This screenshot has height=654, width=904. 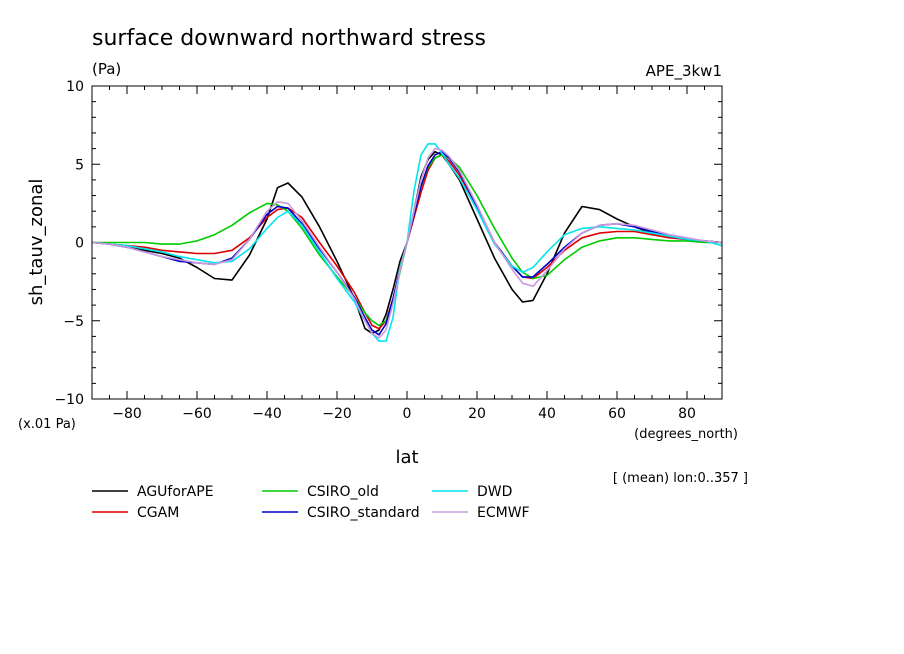 What do you see at coordinates (680, 478) in the screenshot?
I see `footnote: [ (mean) lon:0..357 ]` at bounding box center [680, 478].